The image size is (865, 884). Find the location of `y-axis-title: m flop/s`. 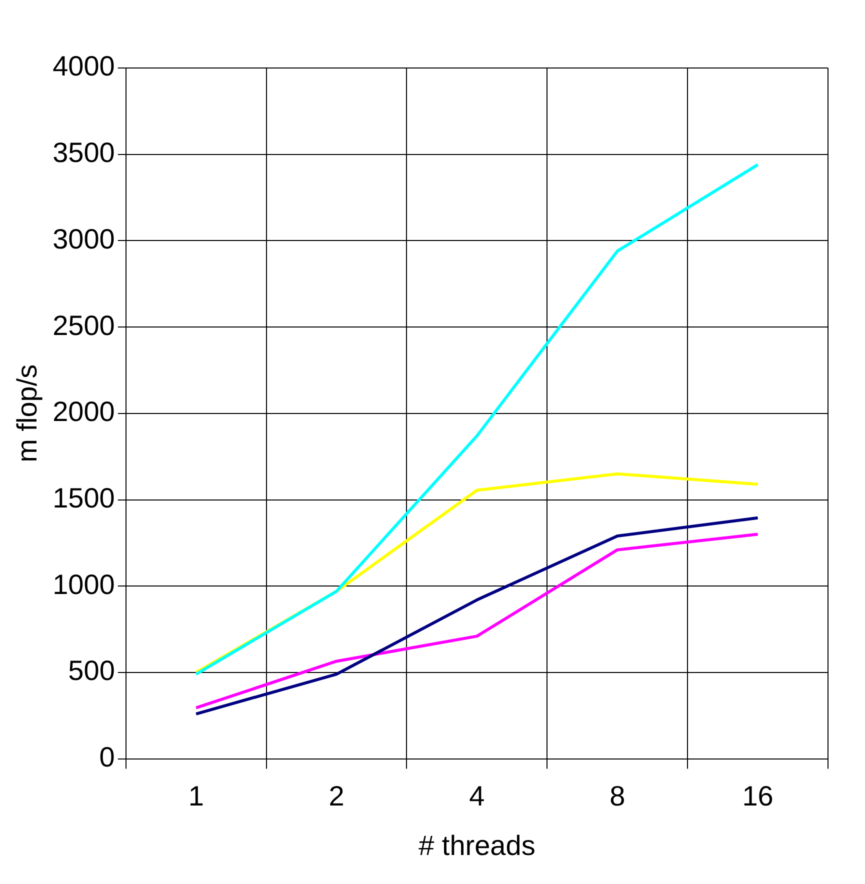

y-axis-title: m flop/s is located at coordinates (27, 413).